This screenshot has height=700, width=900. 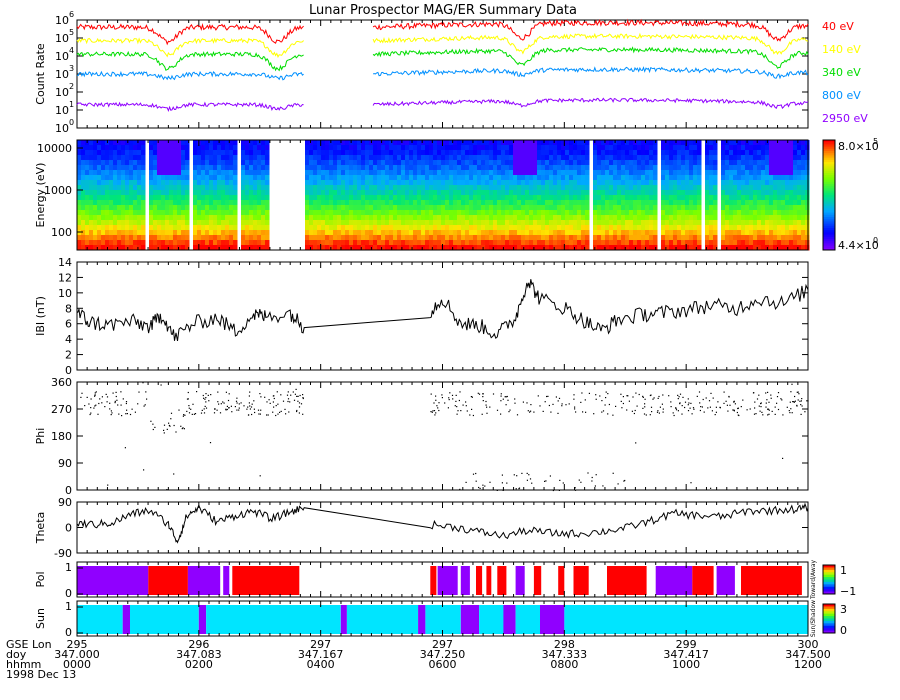 I want to click on phi-points, so click(x=444, y=437).